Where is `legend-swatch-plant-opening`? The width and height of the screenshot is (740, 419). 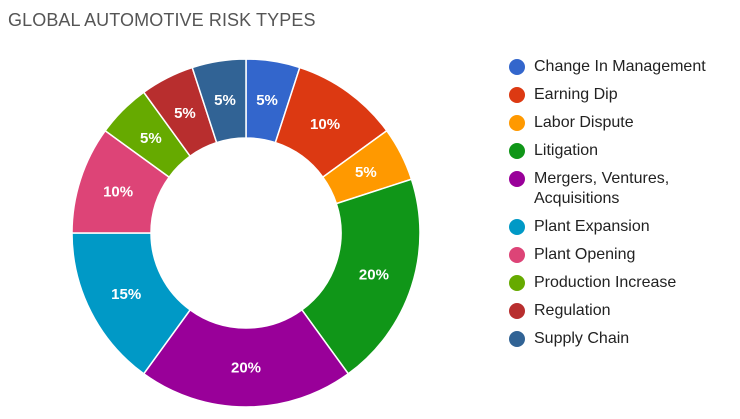 legend-swatch-plant-opening is located at coordinates (517, 255).